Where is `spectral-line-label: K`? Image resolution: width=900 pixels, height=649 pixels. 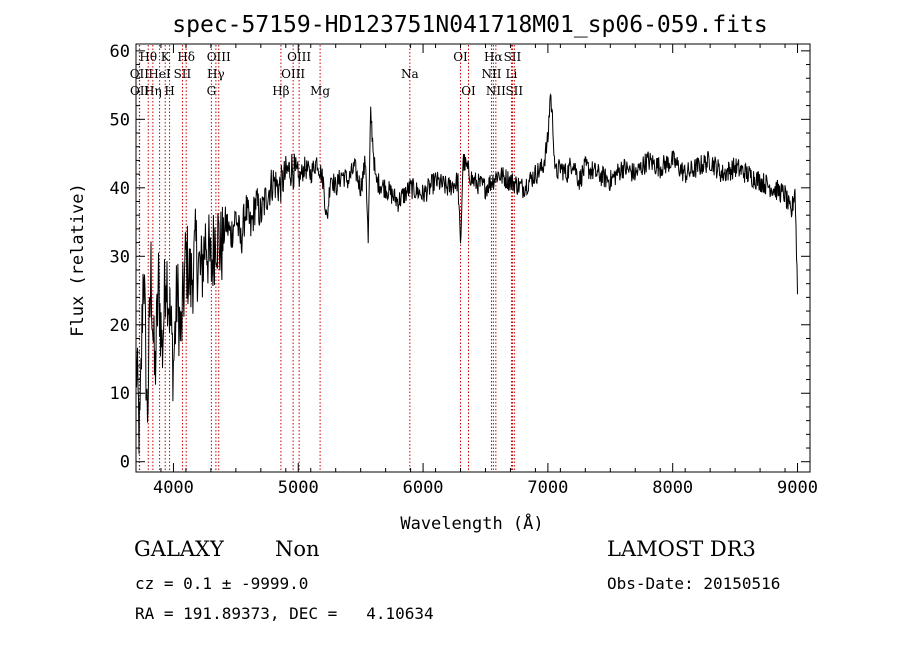 spectral-line-label: K is located at coordinates (166, 57).